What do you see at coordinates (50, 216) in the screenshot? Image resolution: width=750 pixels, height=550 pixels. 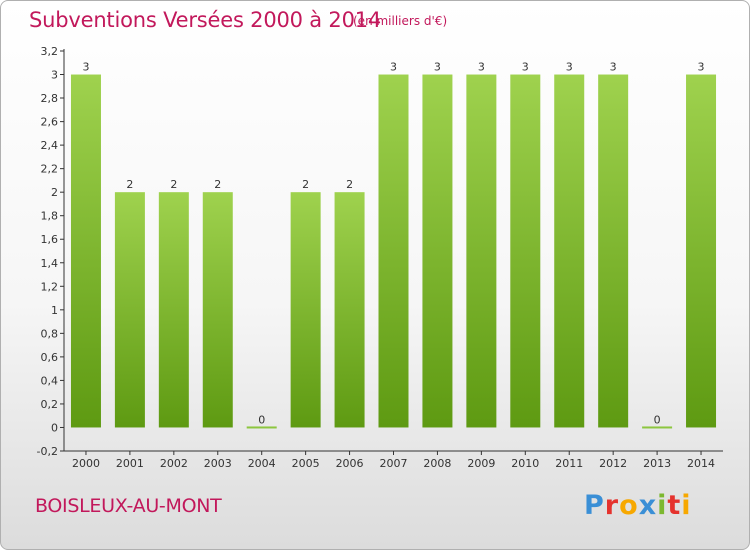 I see `y-tick-label: 1,8` at bounding box center [50, 216].